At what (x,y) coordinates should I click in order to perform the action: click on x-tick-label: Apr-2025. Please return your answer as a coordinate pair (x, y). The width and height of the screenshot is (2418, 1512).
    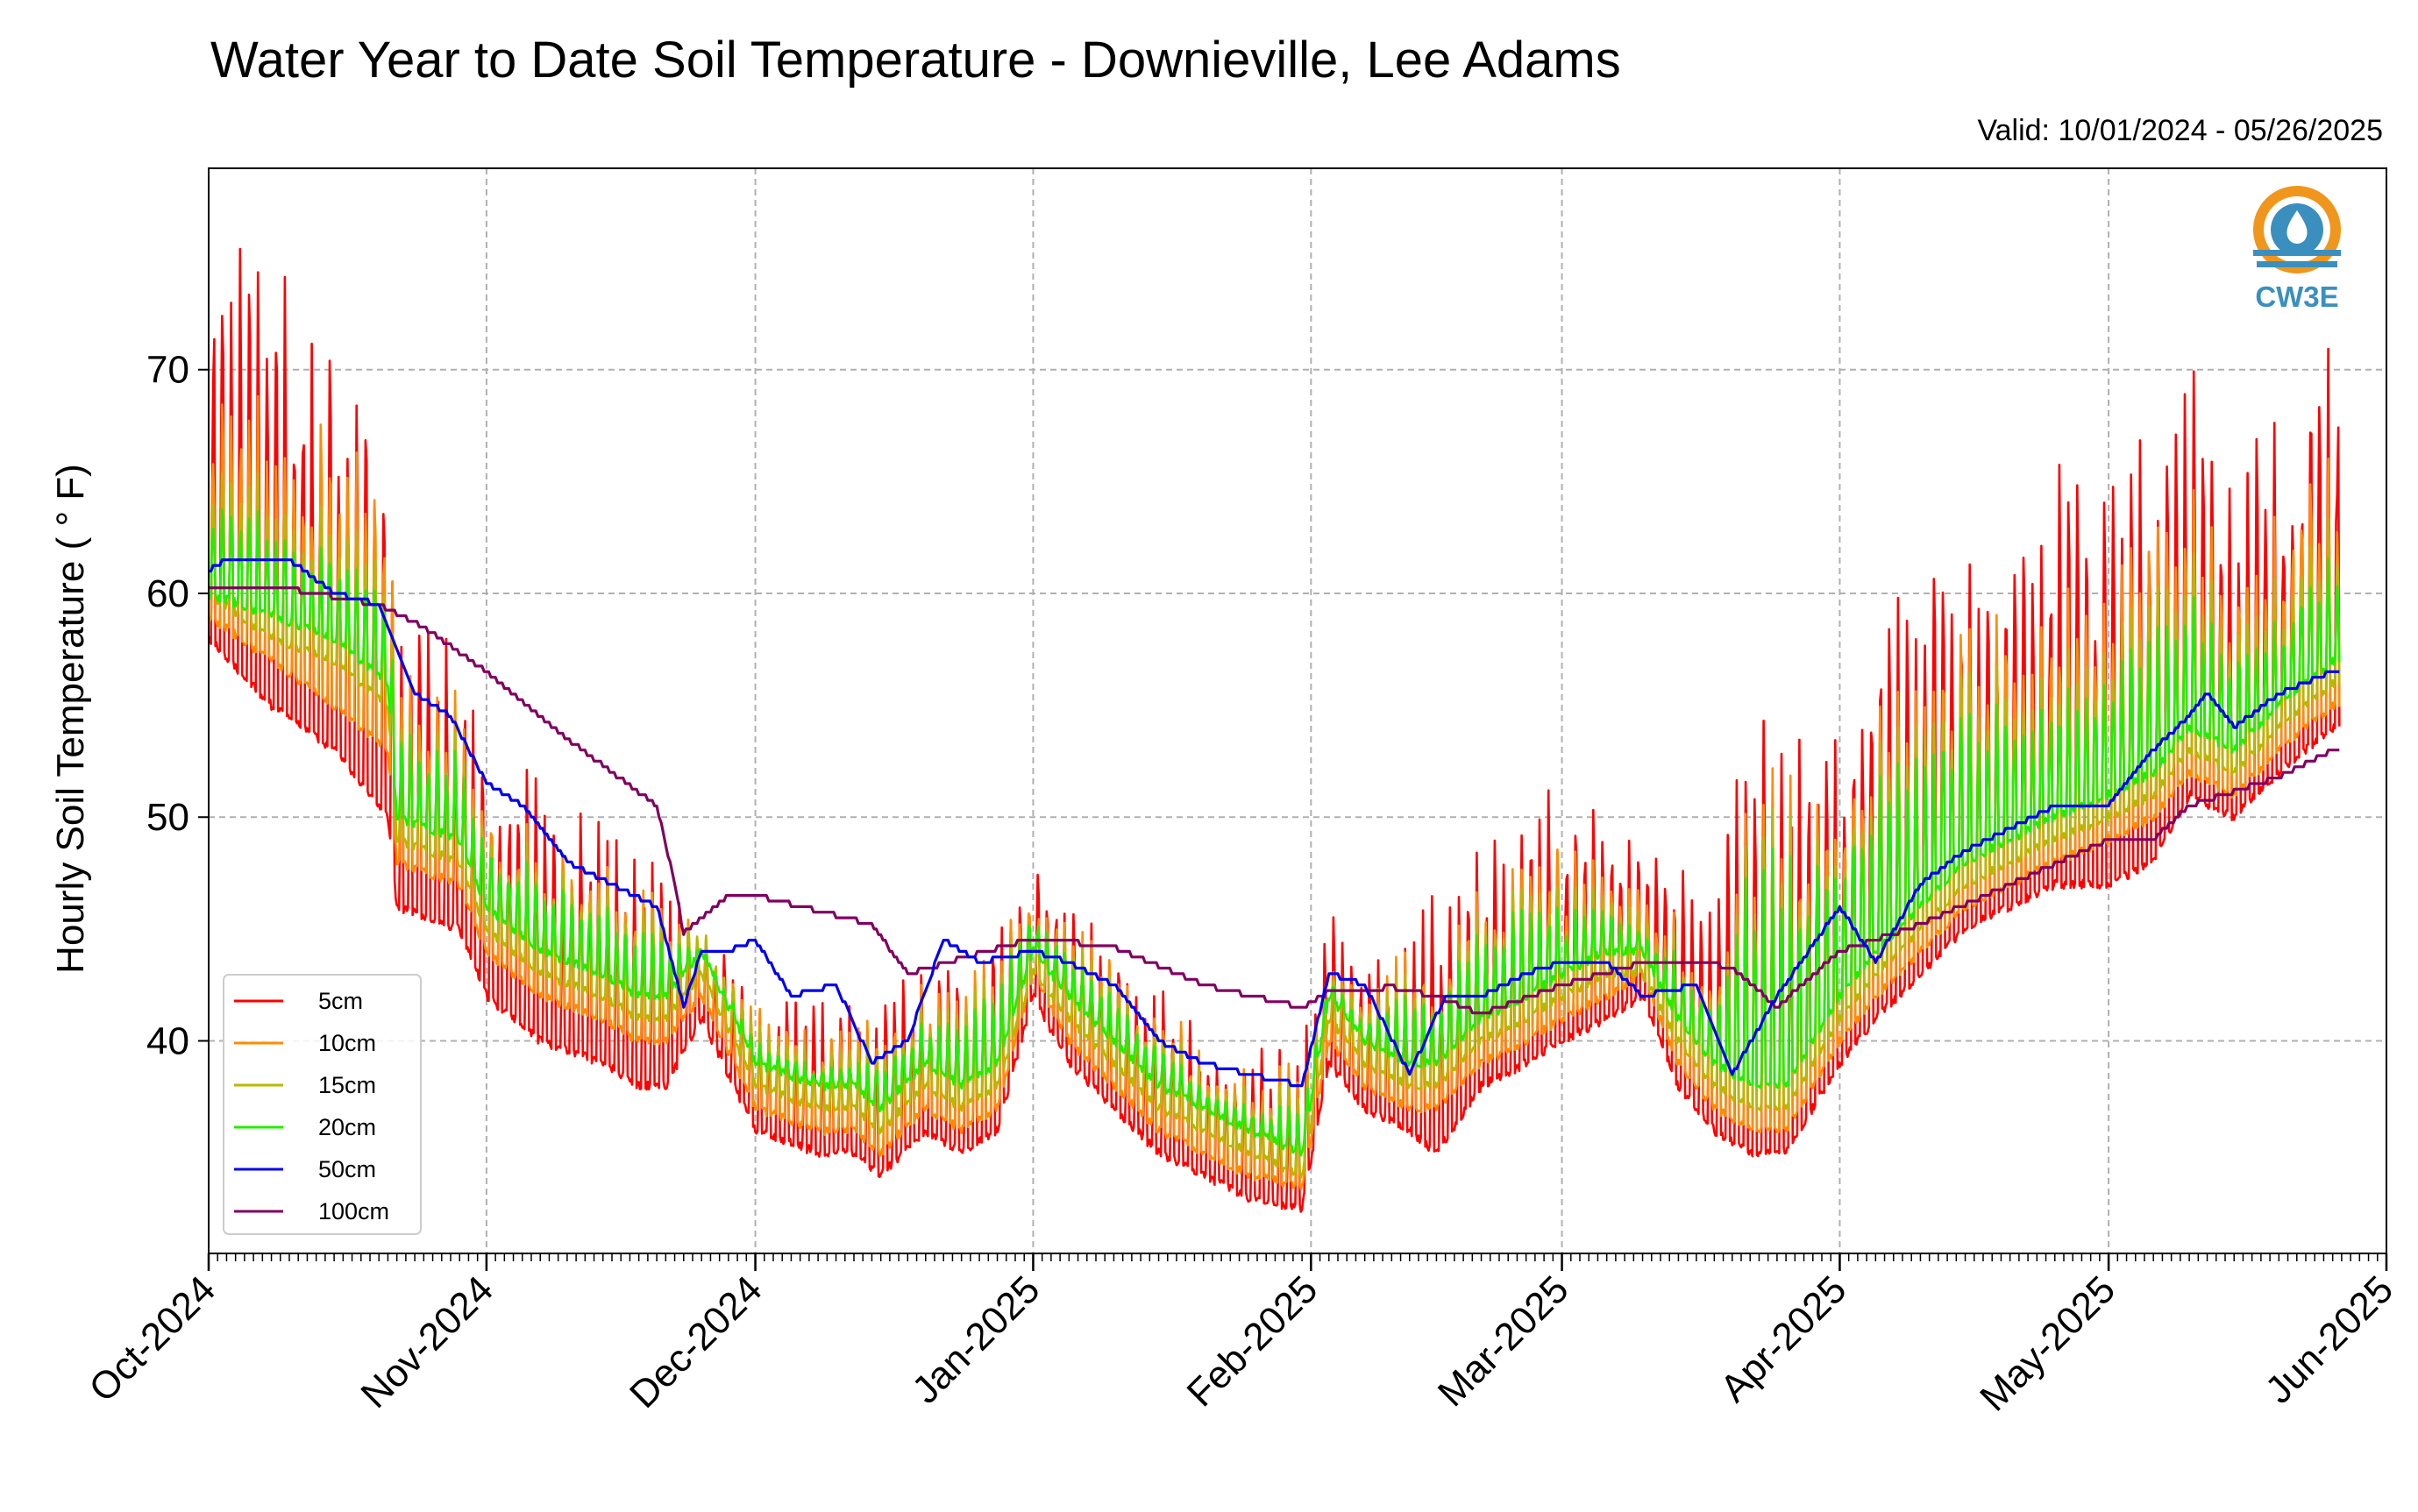
    Looking at the image, I should click on (1783, 1338).